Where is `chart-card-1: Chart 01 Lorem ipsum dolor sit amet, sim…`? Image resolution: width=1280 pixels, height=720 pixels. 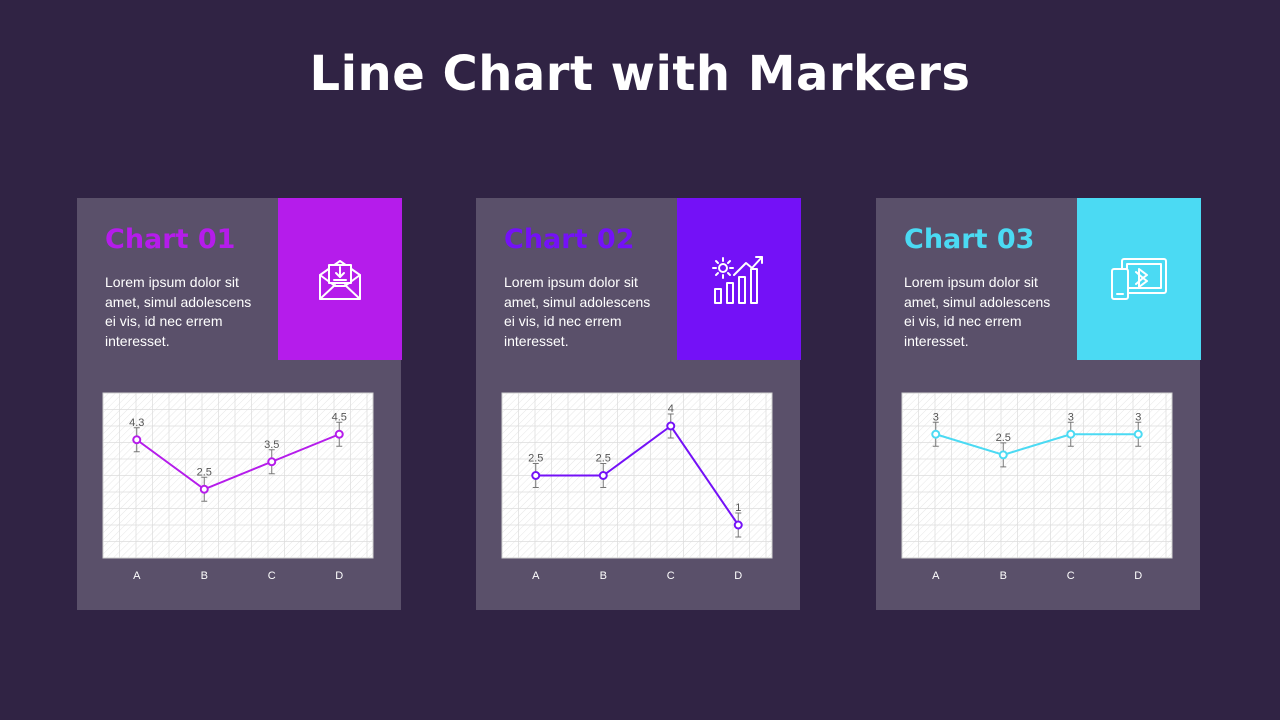
chart-card-1: Chart 01 Lorem ipsum dolor sit amet, sim… is located at coordinates (239, 404).